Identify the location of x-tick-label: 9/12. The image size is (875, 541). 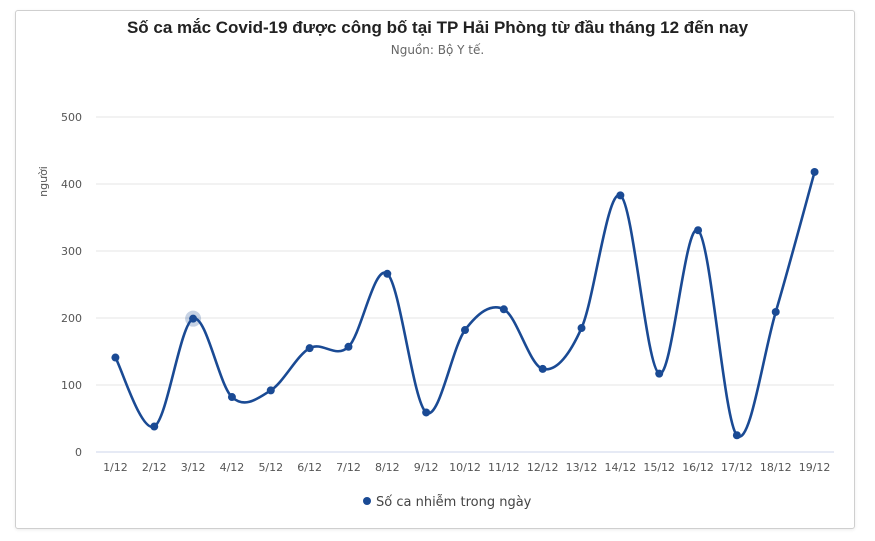
(426, 467).